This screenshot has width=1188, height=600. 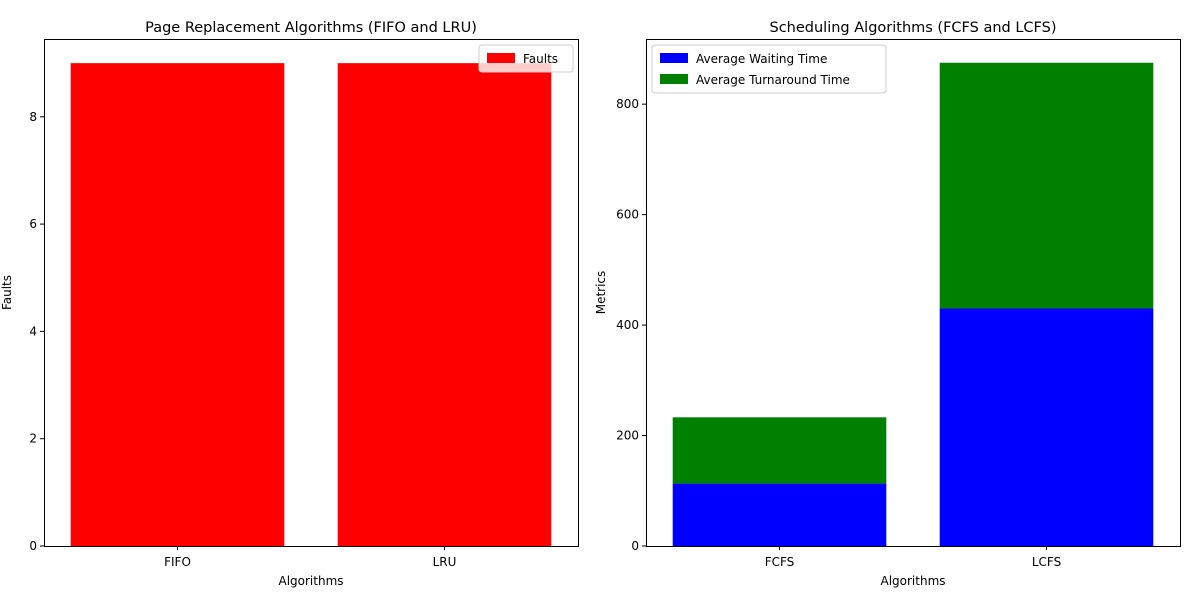 What do you see at coordinates (627, 104) in the screenshot?
I see `y-tick-label: 800` at bounding box center [627, 104].